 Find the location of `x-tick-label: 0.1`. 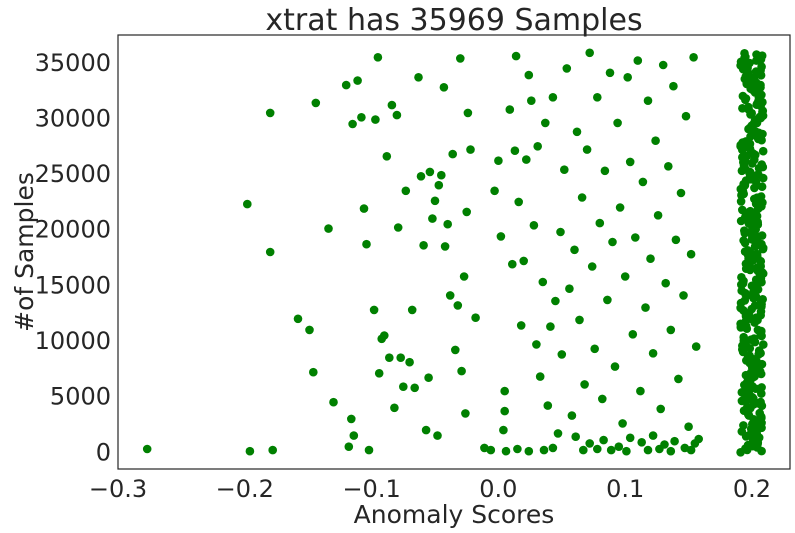

x-tick-label: 0.1 is located at coordinates (625, 489).